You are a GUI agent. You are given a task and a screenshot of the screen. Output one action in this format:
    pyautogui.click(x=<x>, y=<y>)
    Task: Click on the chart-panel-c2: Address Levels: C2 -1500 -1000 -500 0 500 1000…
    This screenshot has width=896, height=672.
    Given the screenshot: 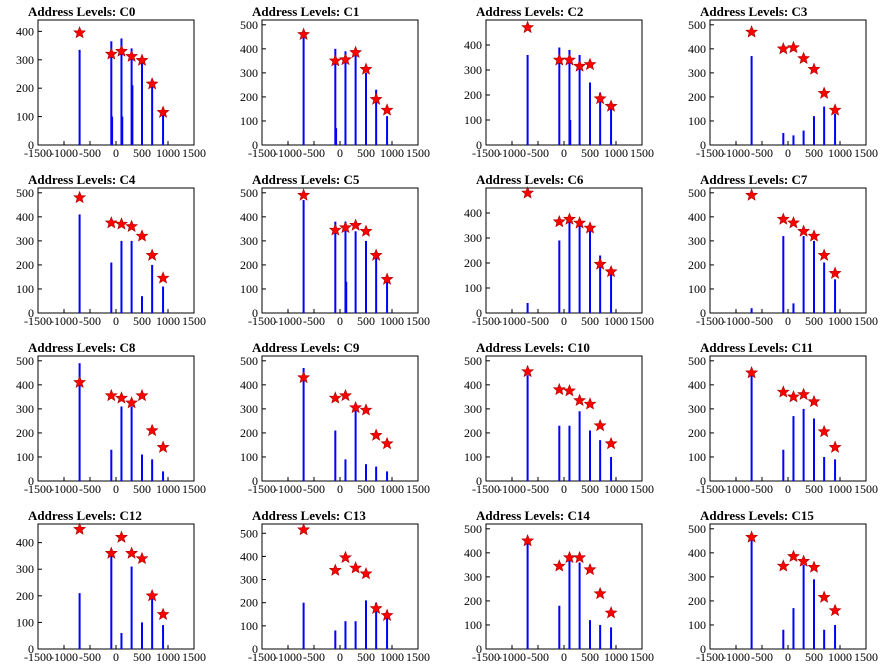 What is the action you would take?
    pyautogui.click(x=560, y=84)
    